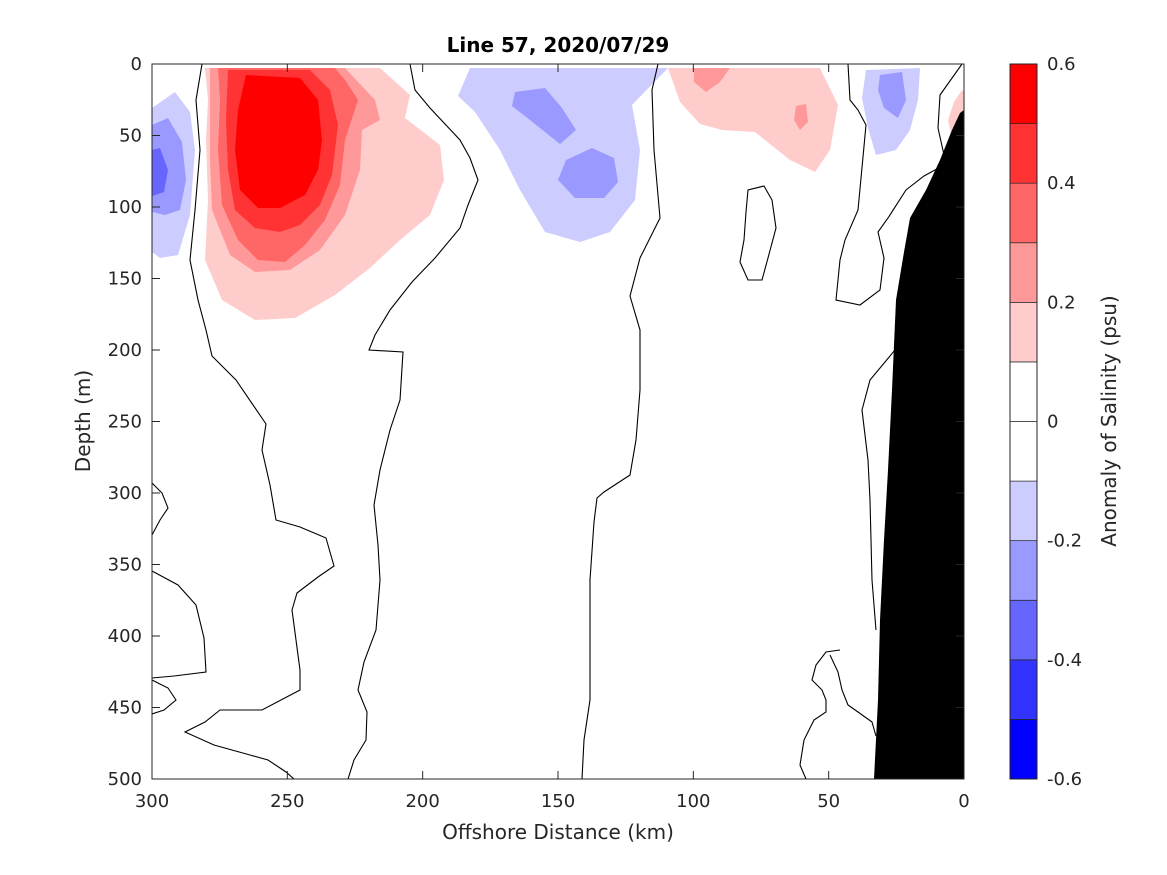  What do you see at coordinates (558, 45) in the screenshot?
I see `chart-title: Line 57, 2020/07/29` at bounding box center [558, 45].